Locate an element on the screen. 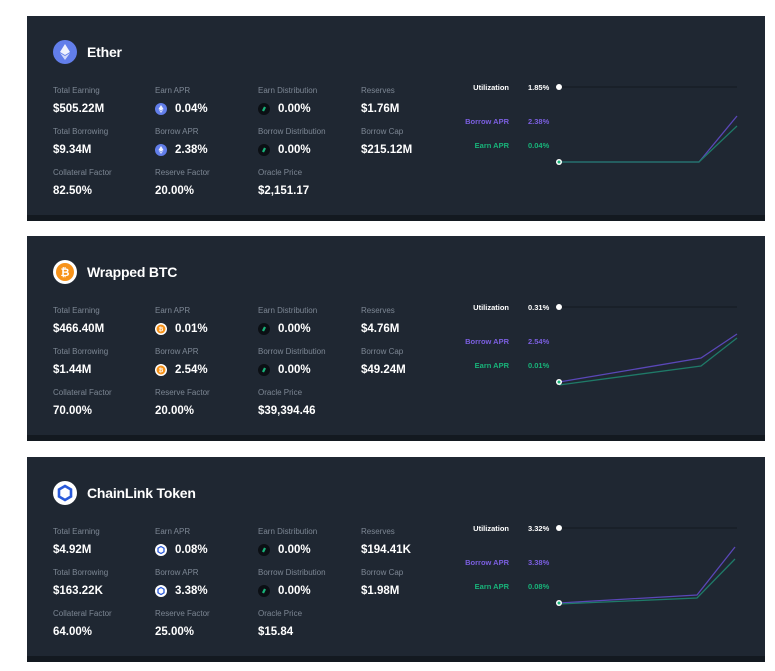 This screenshot has width=775, height=671. stat-borrow-cap: Borrow Cap $49.24M is located at coordinates (383, 361).